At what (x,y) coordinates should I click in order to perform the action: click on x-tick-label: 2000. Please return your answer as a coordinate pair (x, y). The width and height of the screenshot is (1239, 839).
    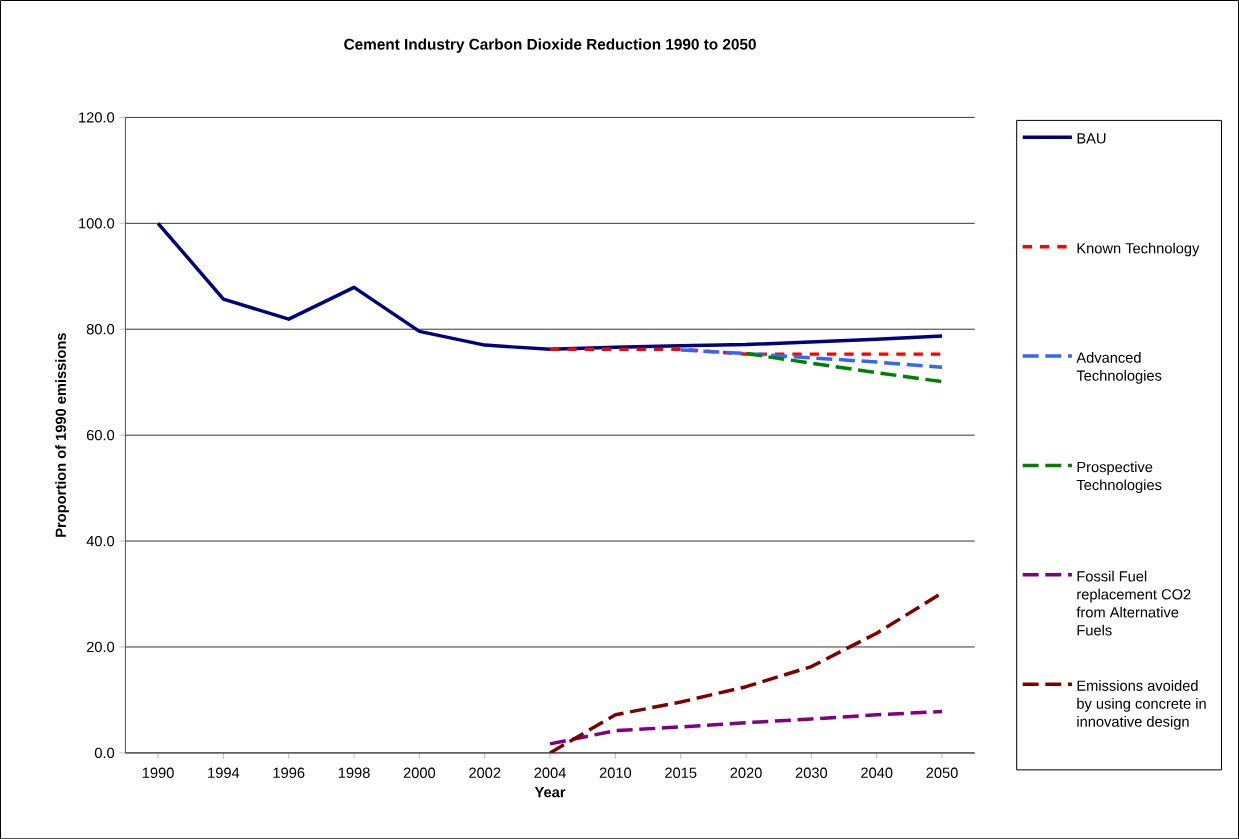
    Looking at the image, I should click on (419, 772).